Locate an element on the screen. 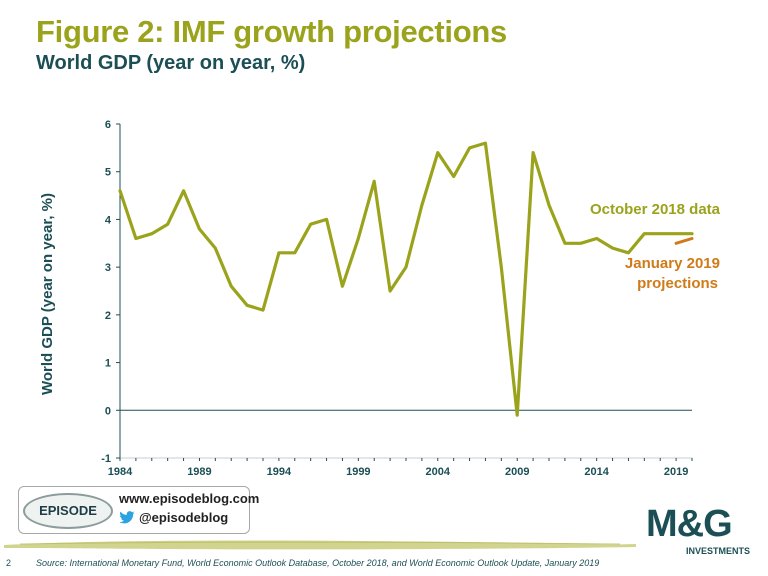  page-number: 2 is located at coordinates (9, 563).